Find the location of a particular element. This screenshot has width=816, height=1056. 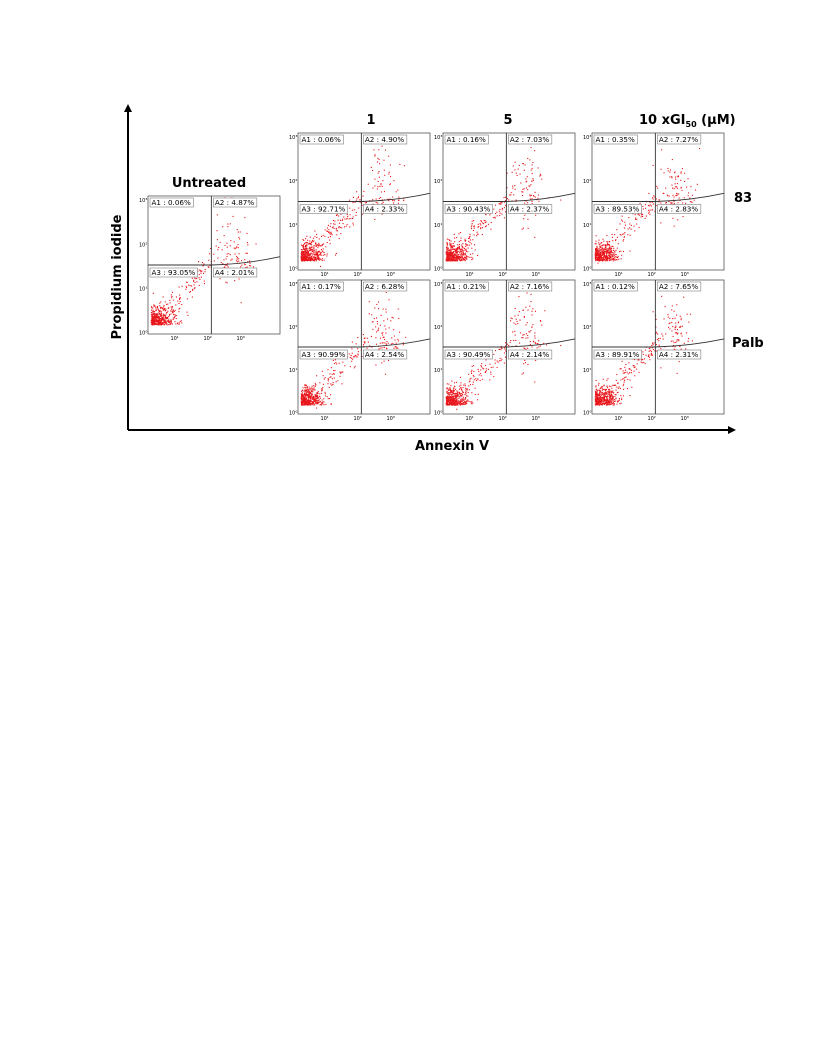

y-tick-label: 10² is located at coordinates (438, 182).